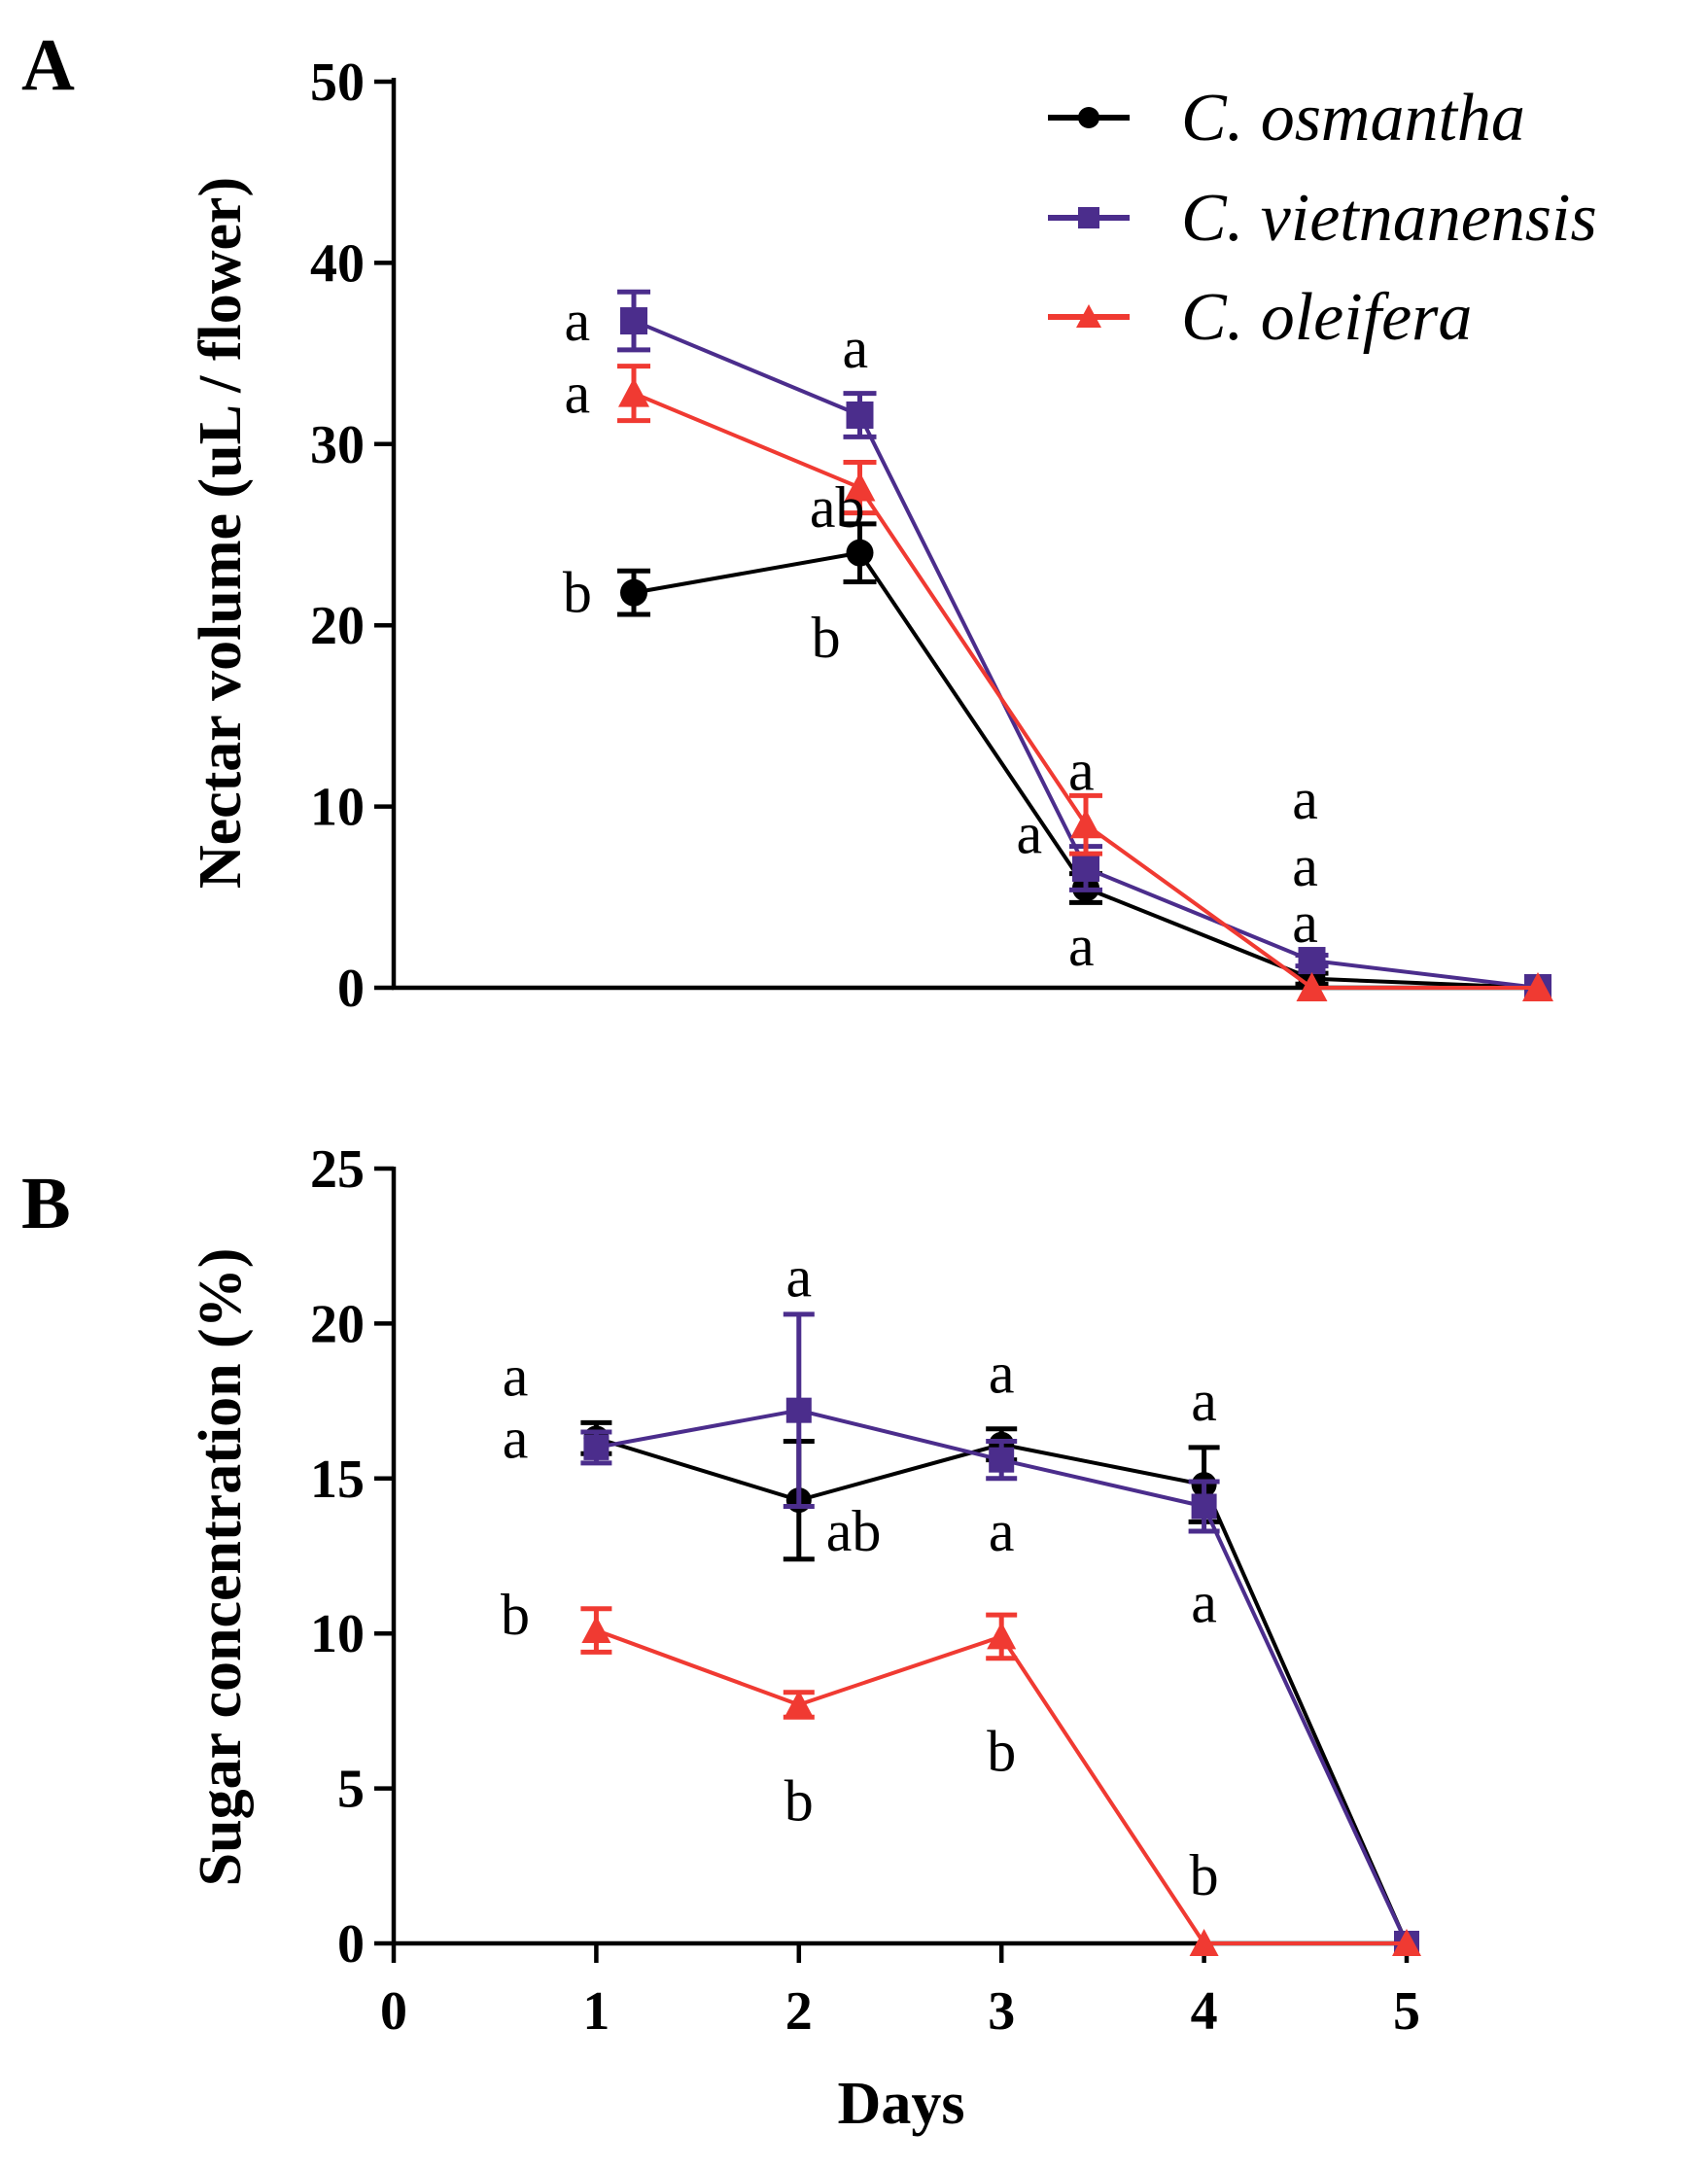  What do you see at coordinates (1089, 316) in the screenshot?
I see `legend-marker-oleifera` at bounding box center [1089, 316].